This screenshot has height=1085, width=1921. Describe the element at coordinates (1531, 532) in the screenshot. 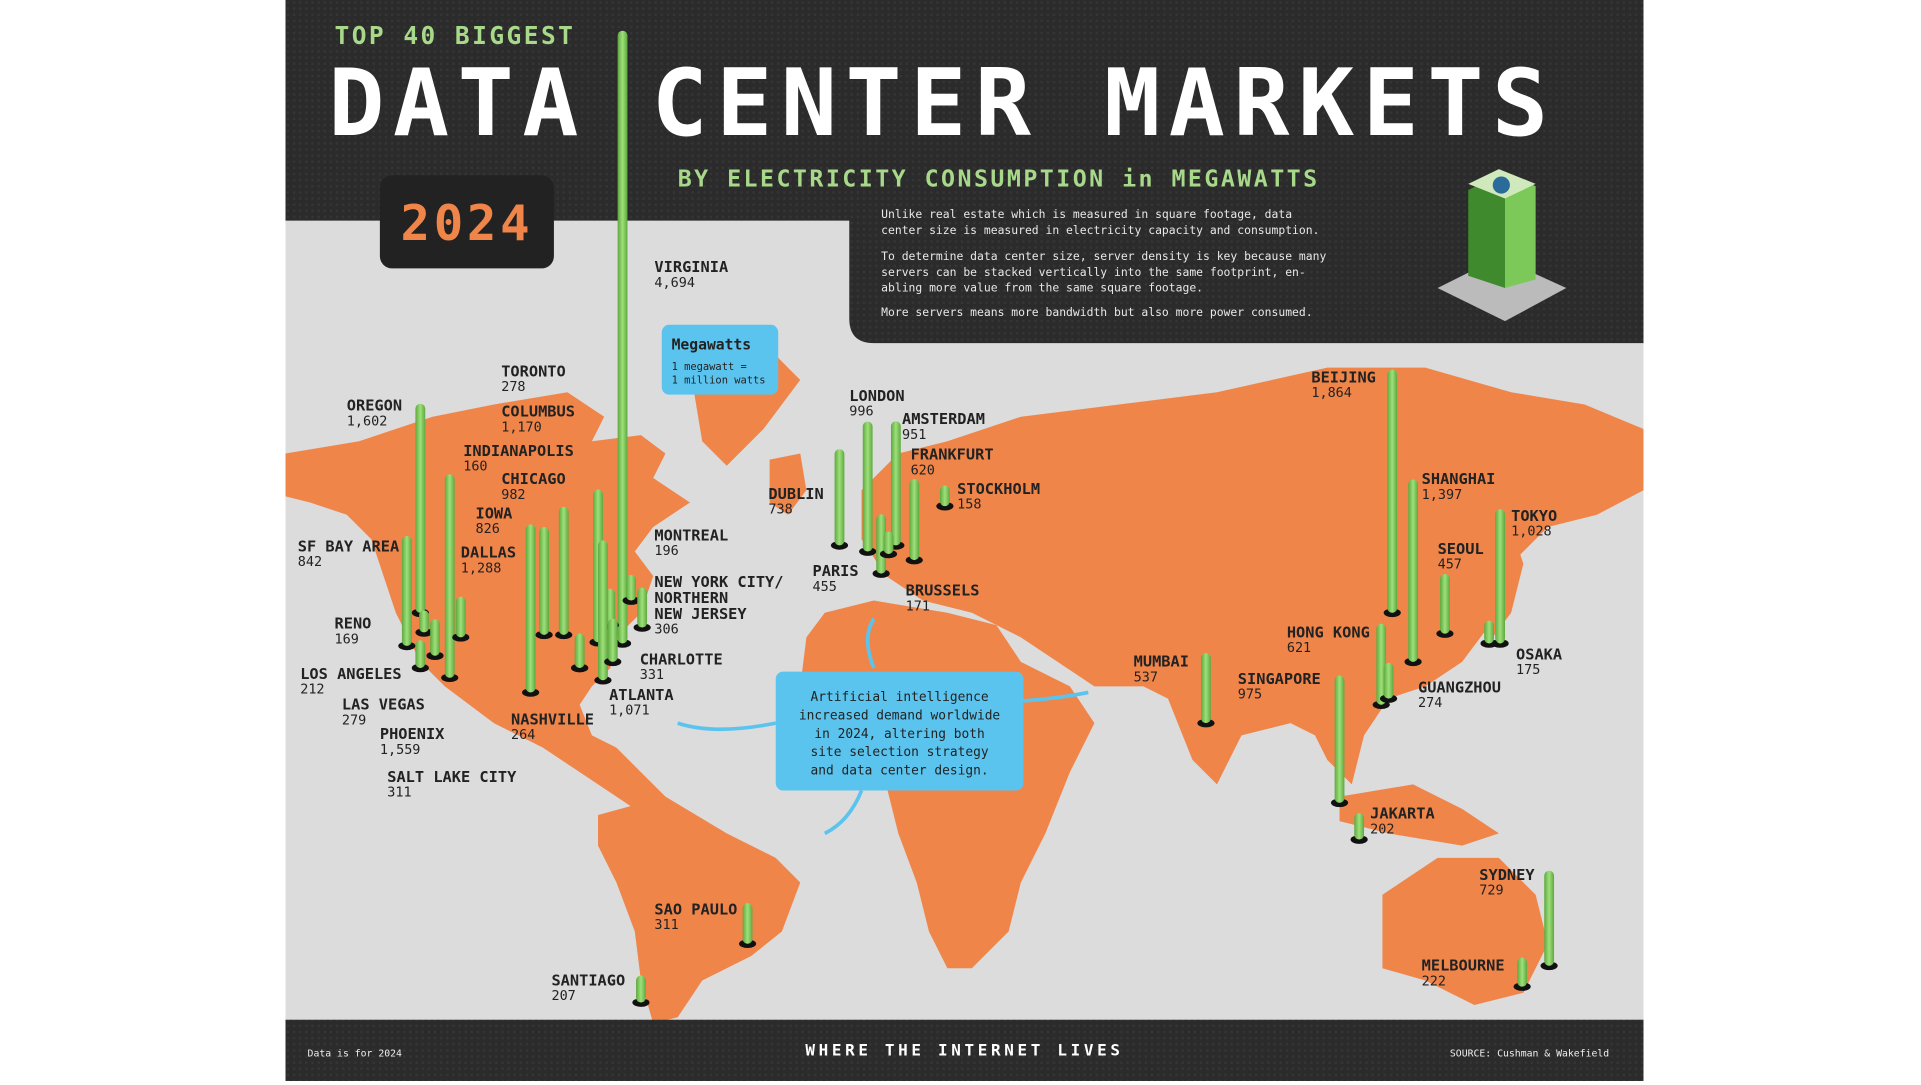

I see `data-label: 1,028` at that location.